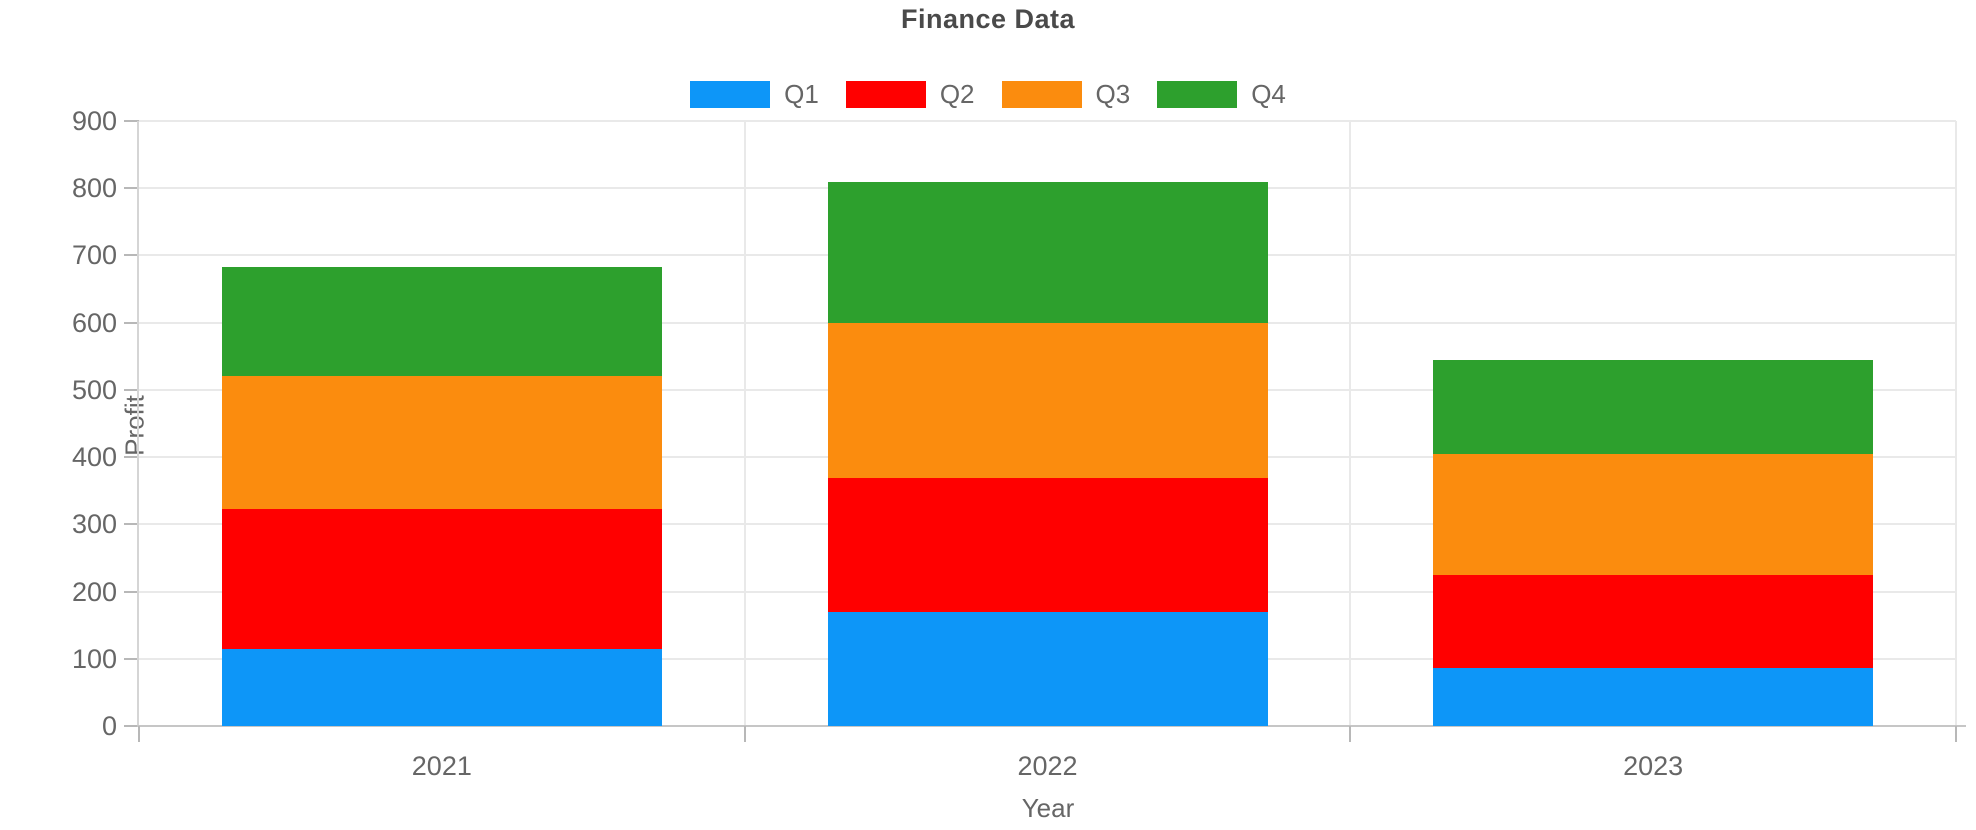  Describe the element at coordinates (94, 658) in the screenshot. I see `y-tick-label: 100` at that location.